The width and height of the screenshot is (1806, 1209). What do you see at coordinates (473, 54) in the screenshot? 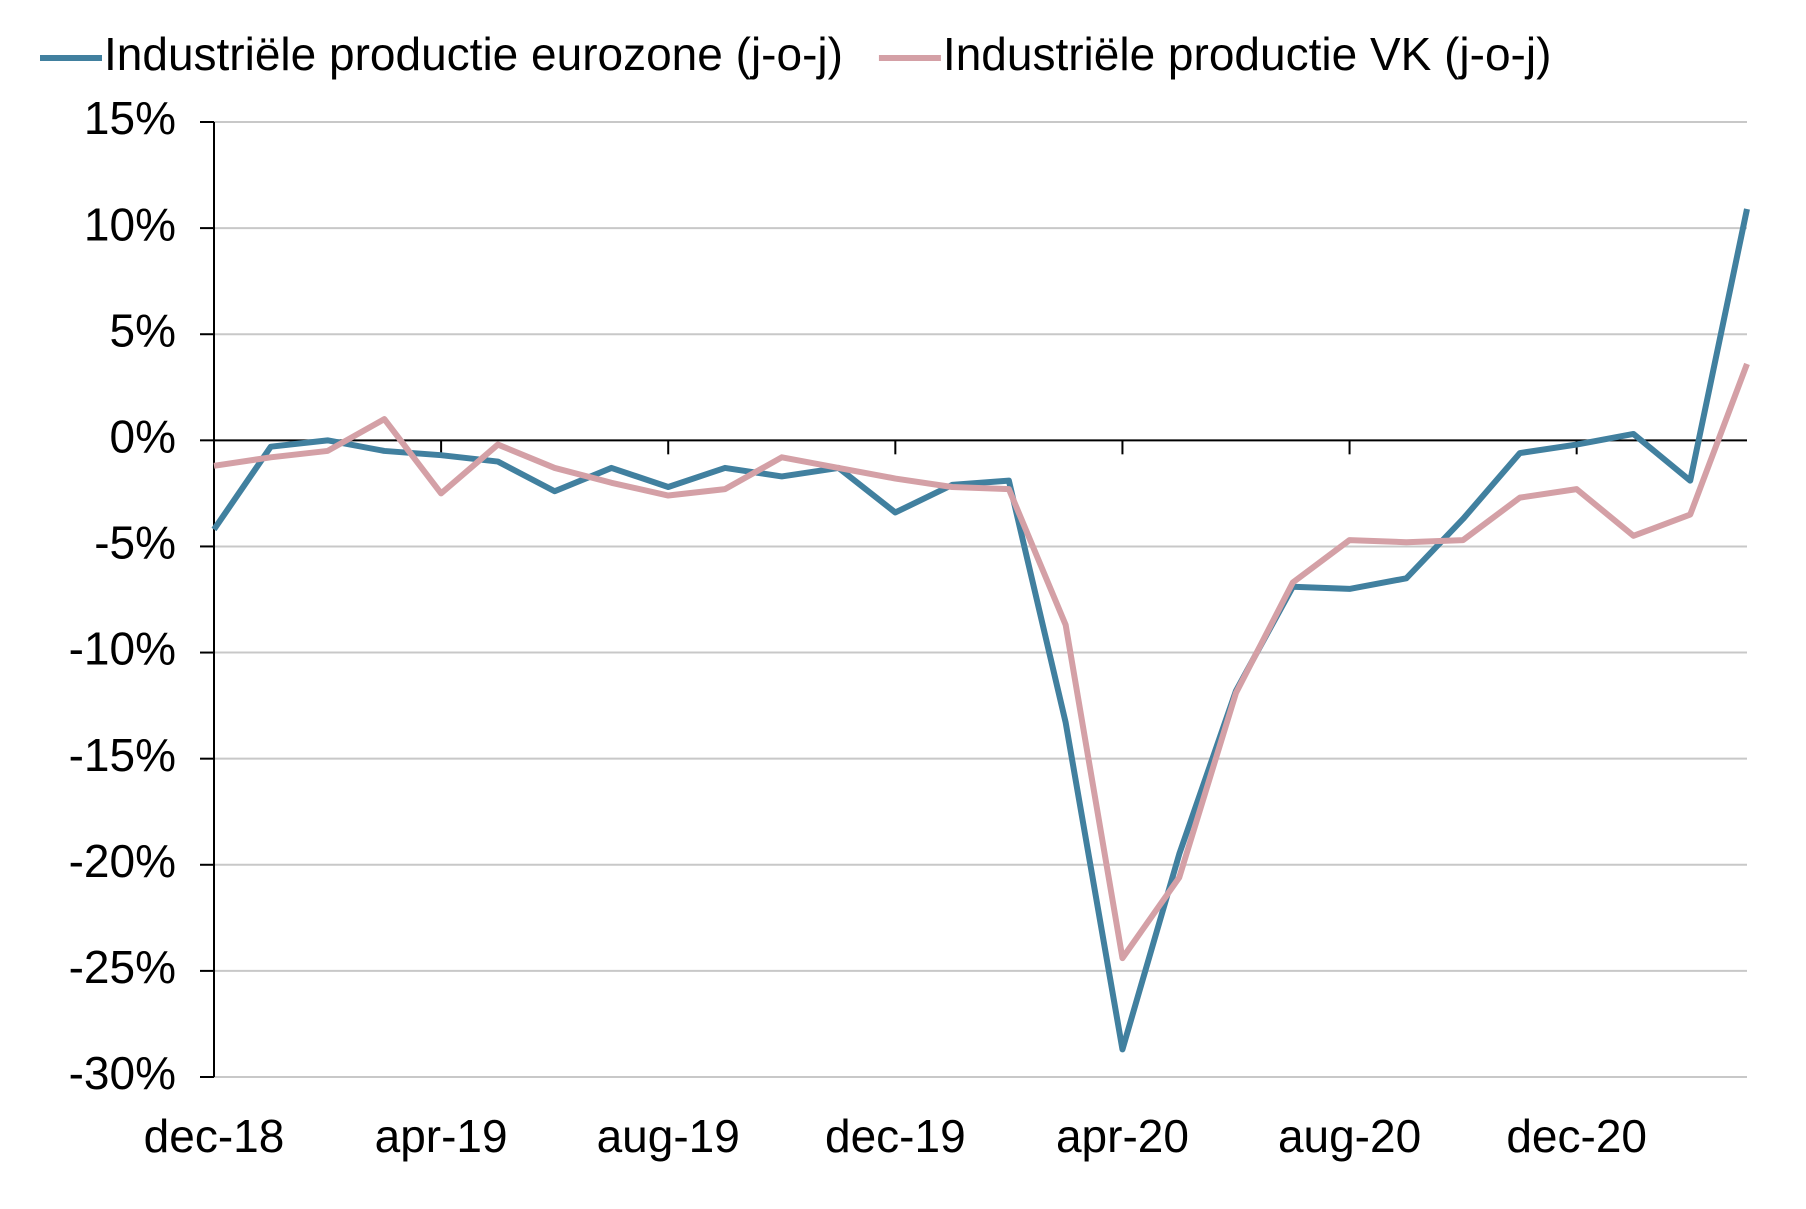
I see `legend-label: Industriële productie eurozone (j-o-j)` at bounding box center [473, 54].